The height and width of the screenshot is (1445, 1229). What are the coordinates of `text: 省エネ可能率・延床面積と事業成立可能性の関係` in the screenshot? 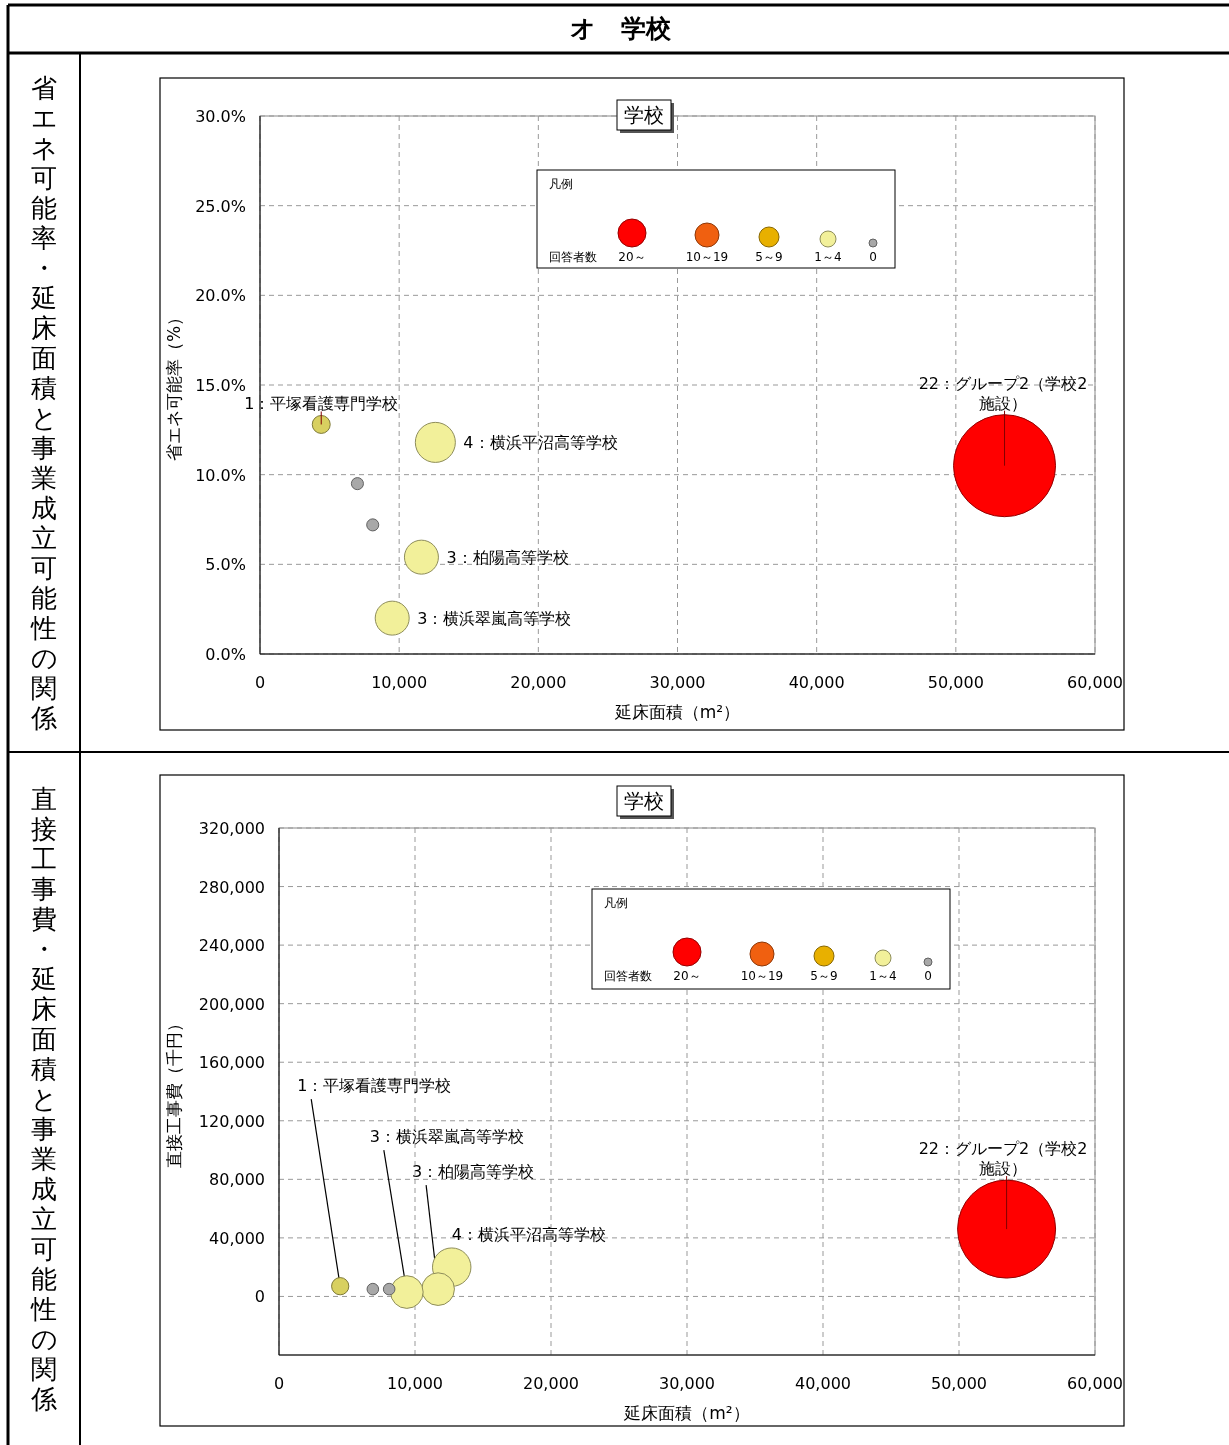 It's located at (44, 402).